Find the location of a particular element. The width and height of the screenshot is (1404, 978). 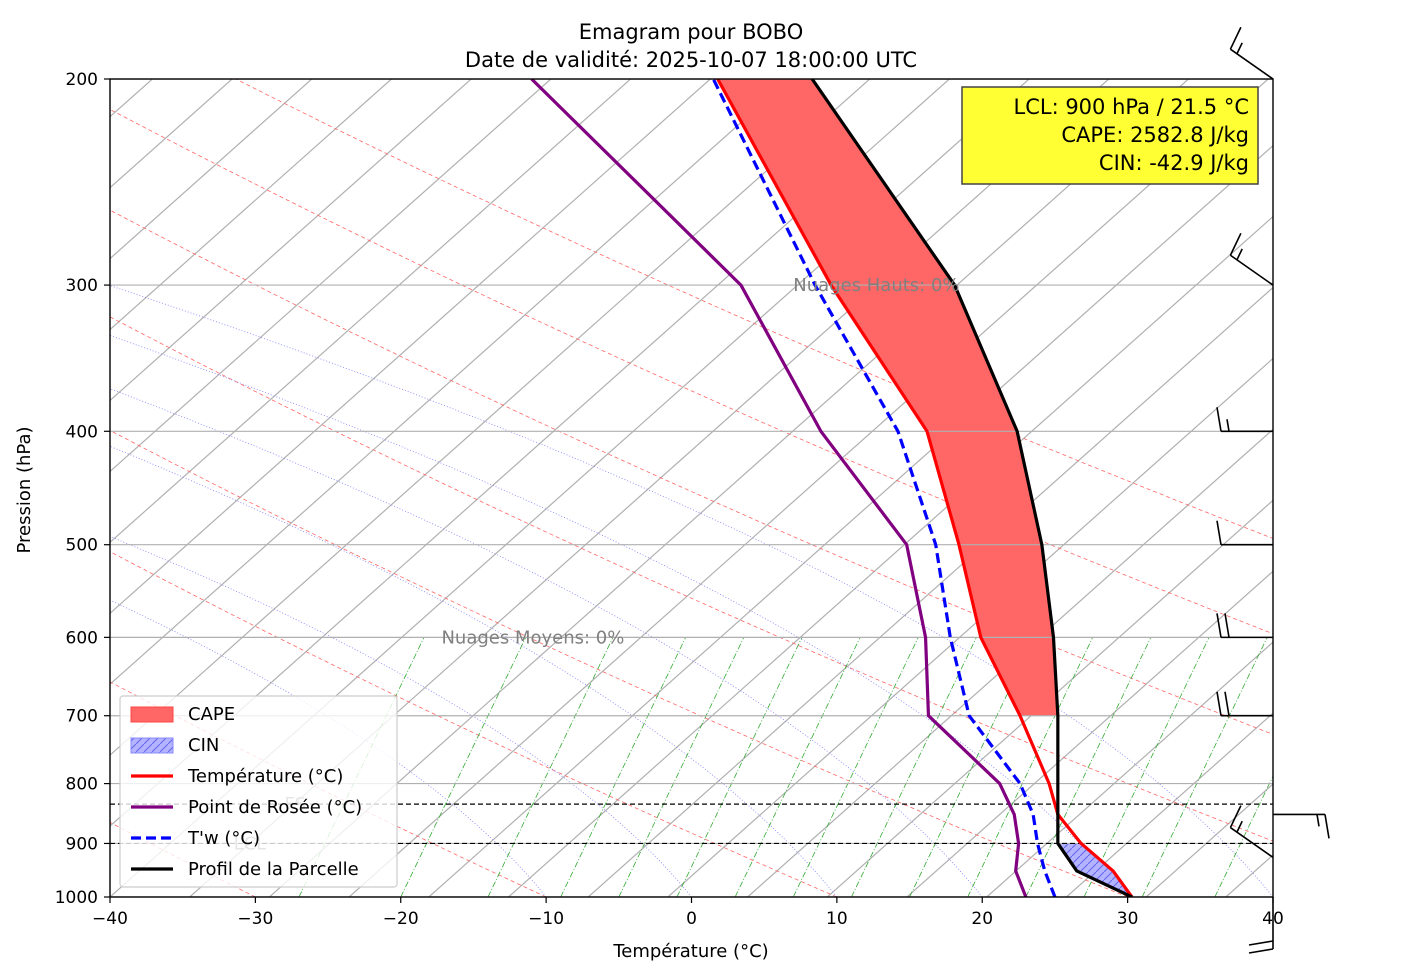

y-tick-label: 800 is located at coordinates (82, 785).